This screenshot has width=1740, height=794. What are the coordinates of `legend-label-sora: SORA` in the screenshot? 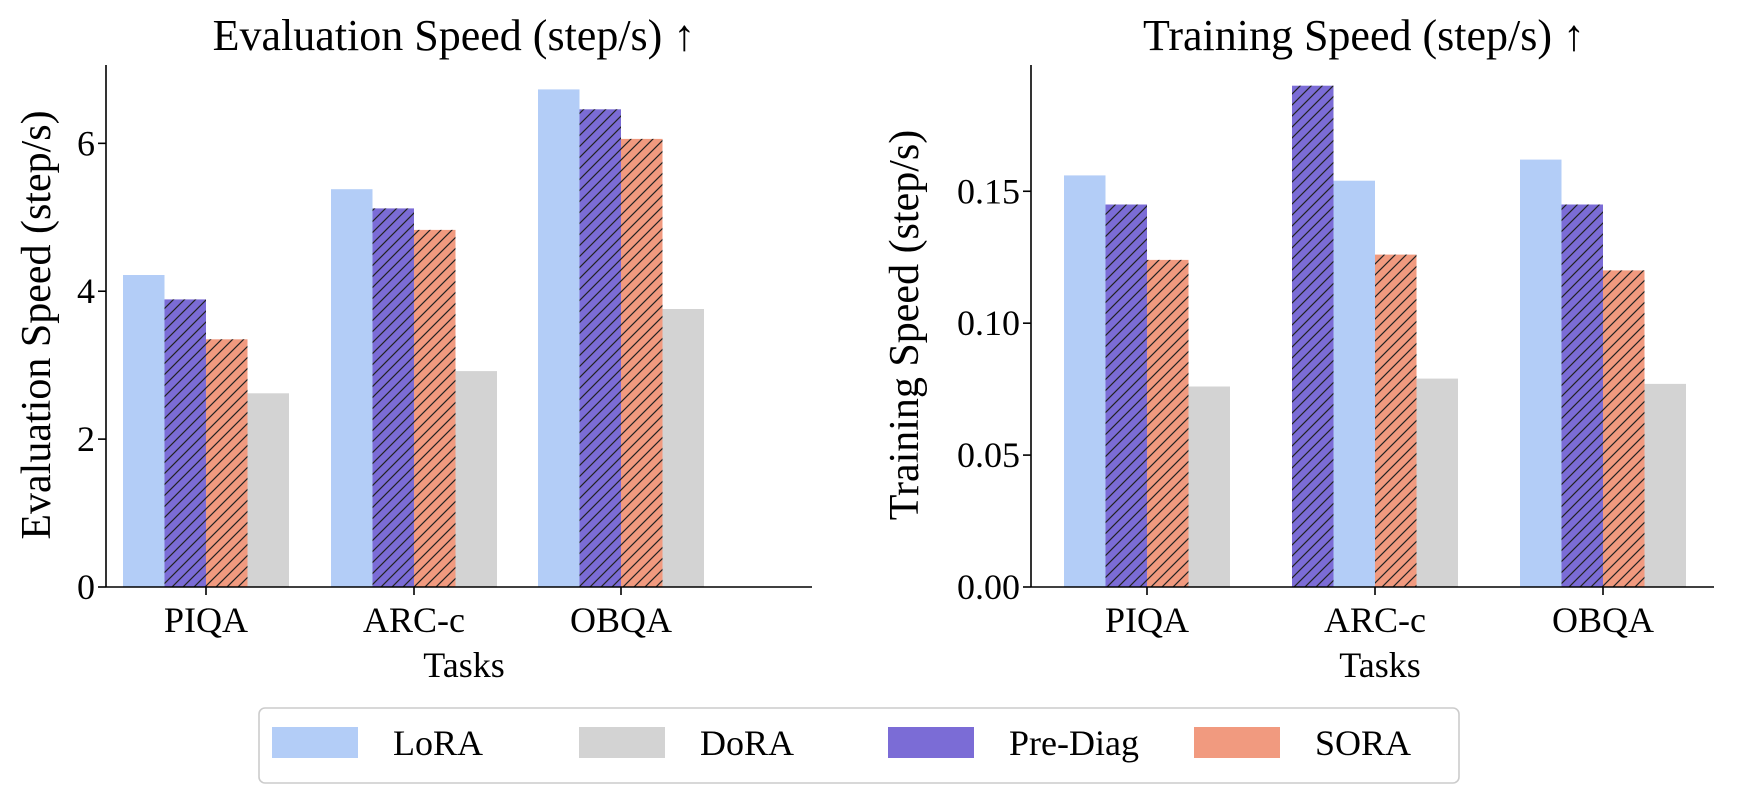 It's located at (1363, 743).